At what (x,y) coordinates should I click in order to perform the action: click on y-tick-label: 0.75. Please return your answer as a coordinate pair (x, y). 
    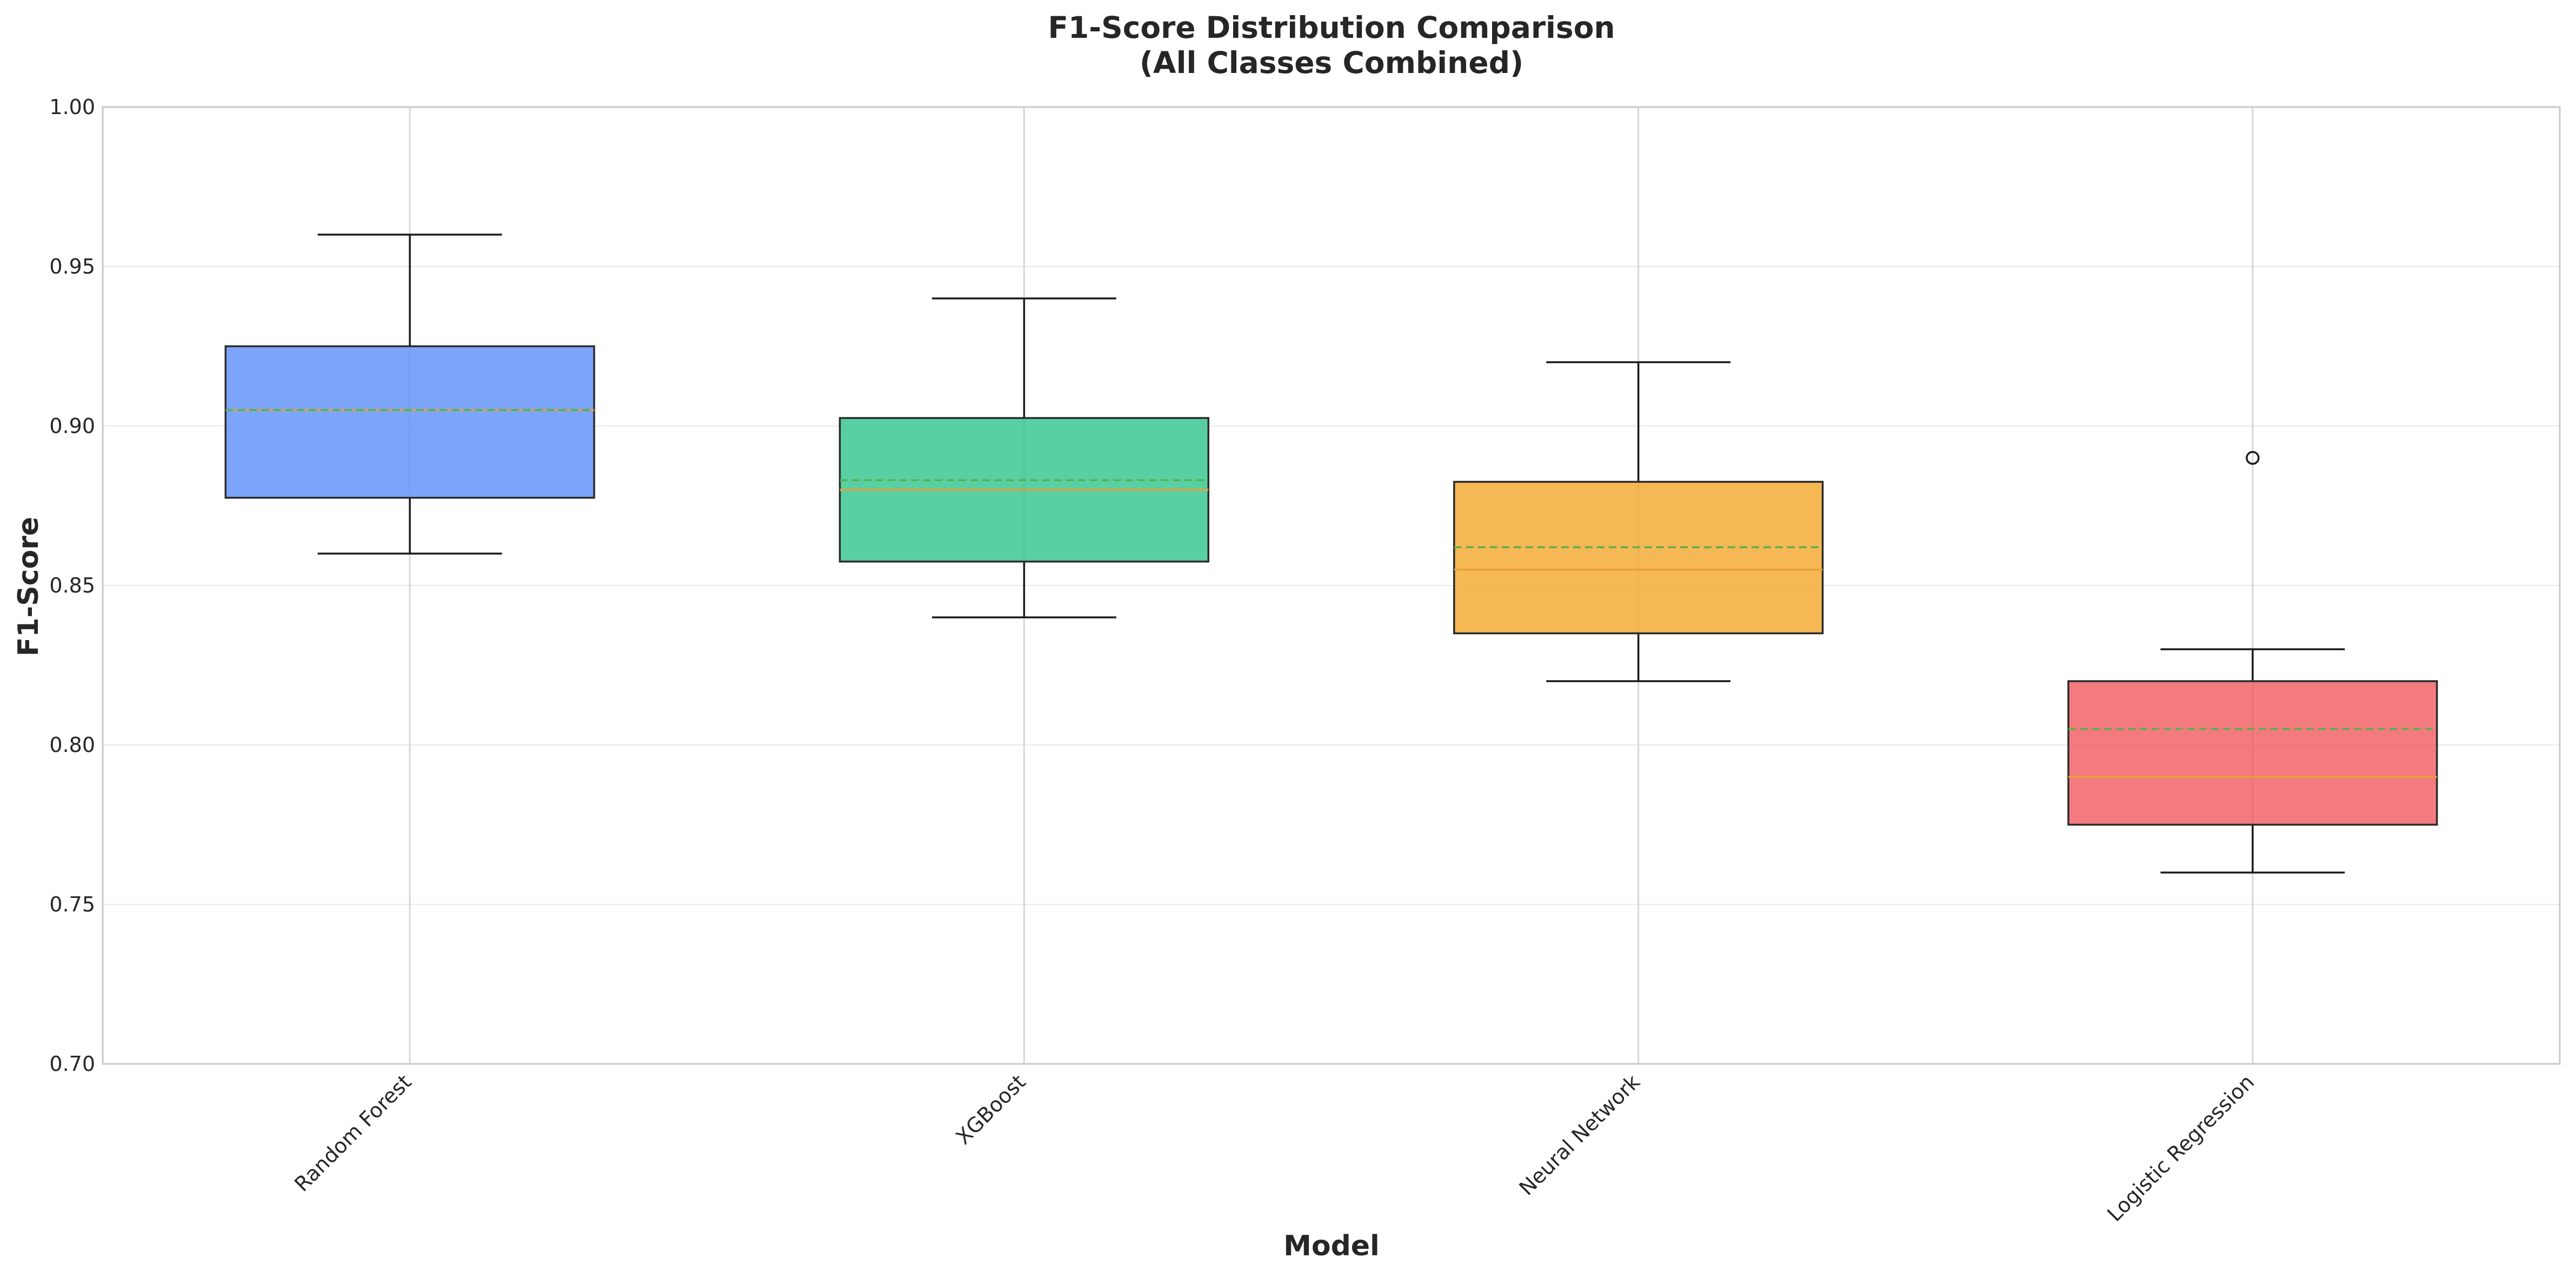
    Looking at the image, I should click on (72, 905).